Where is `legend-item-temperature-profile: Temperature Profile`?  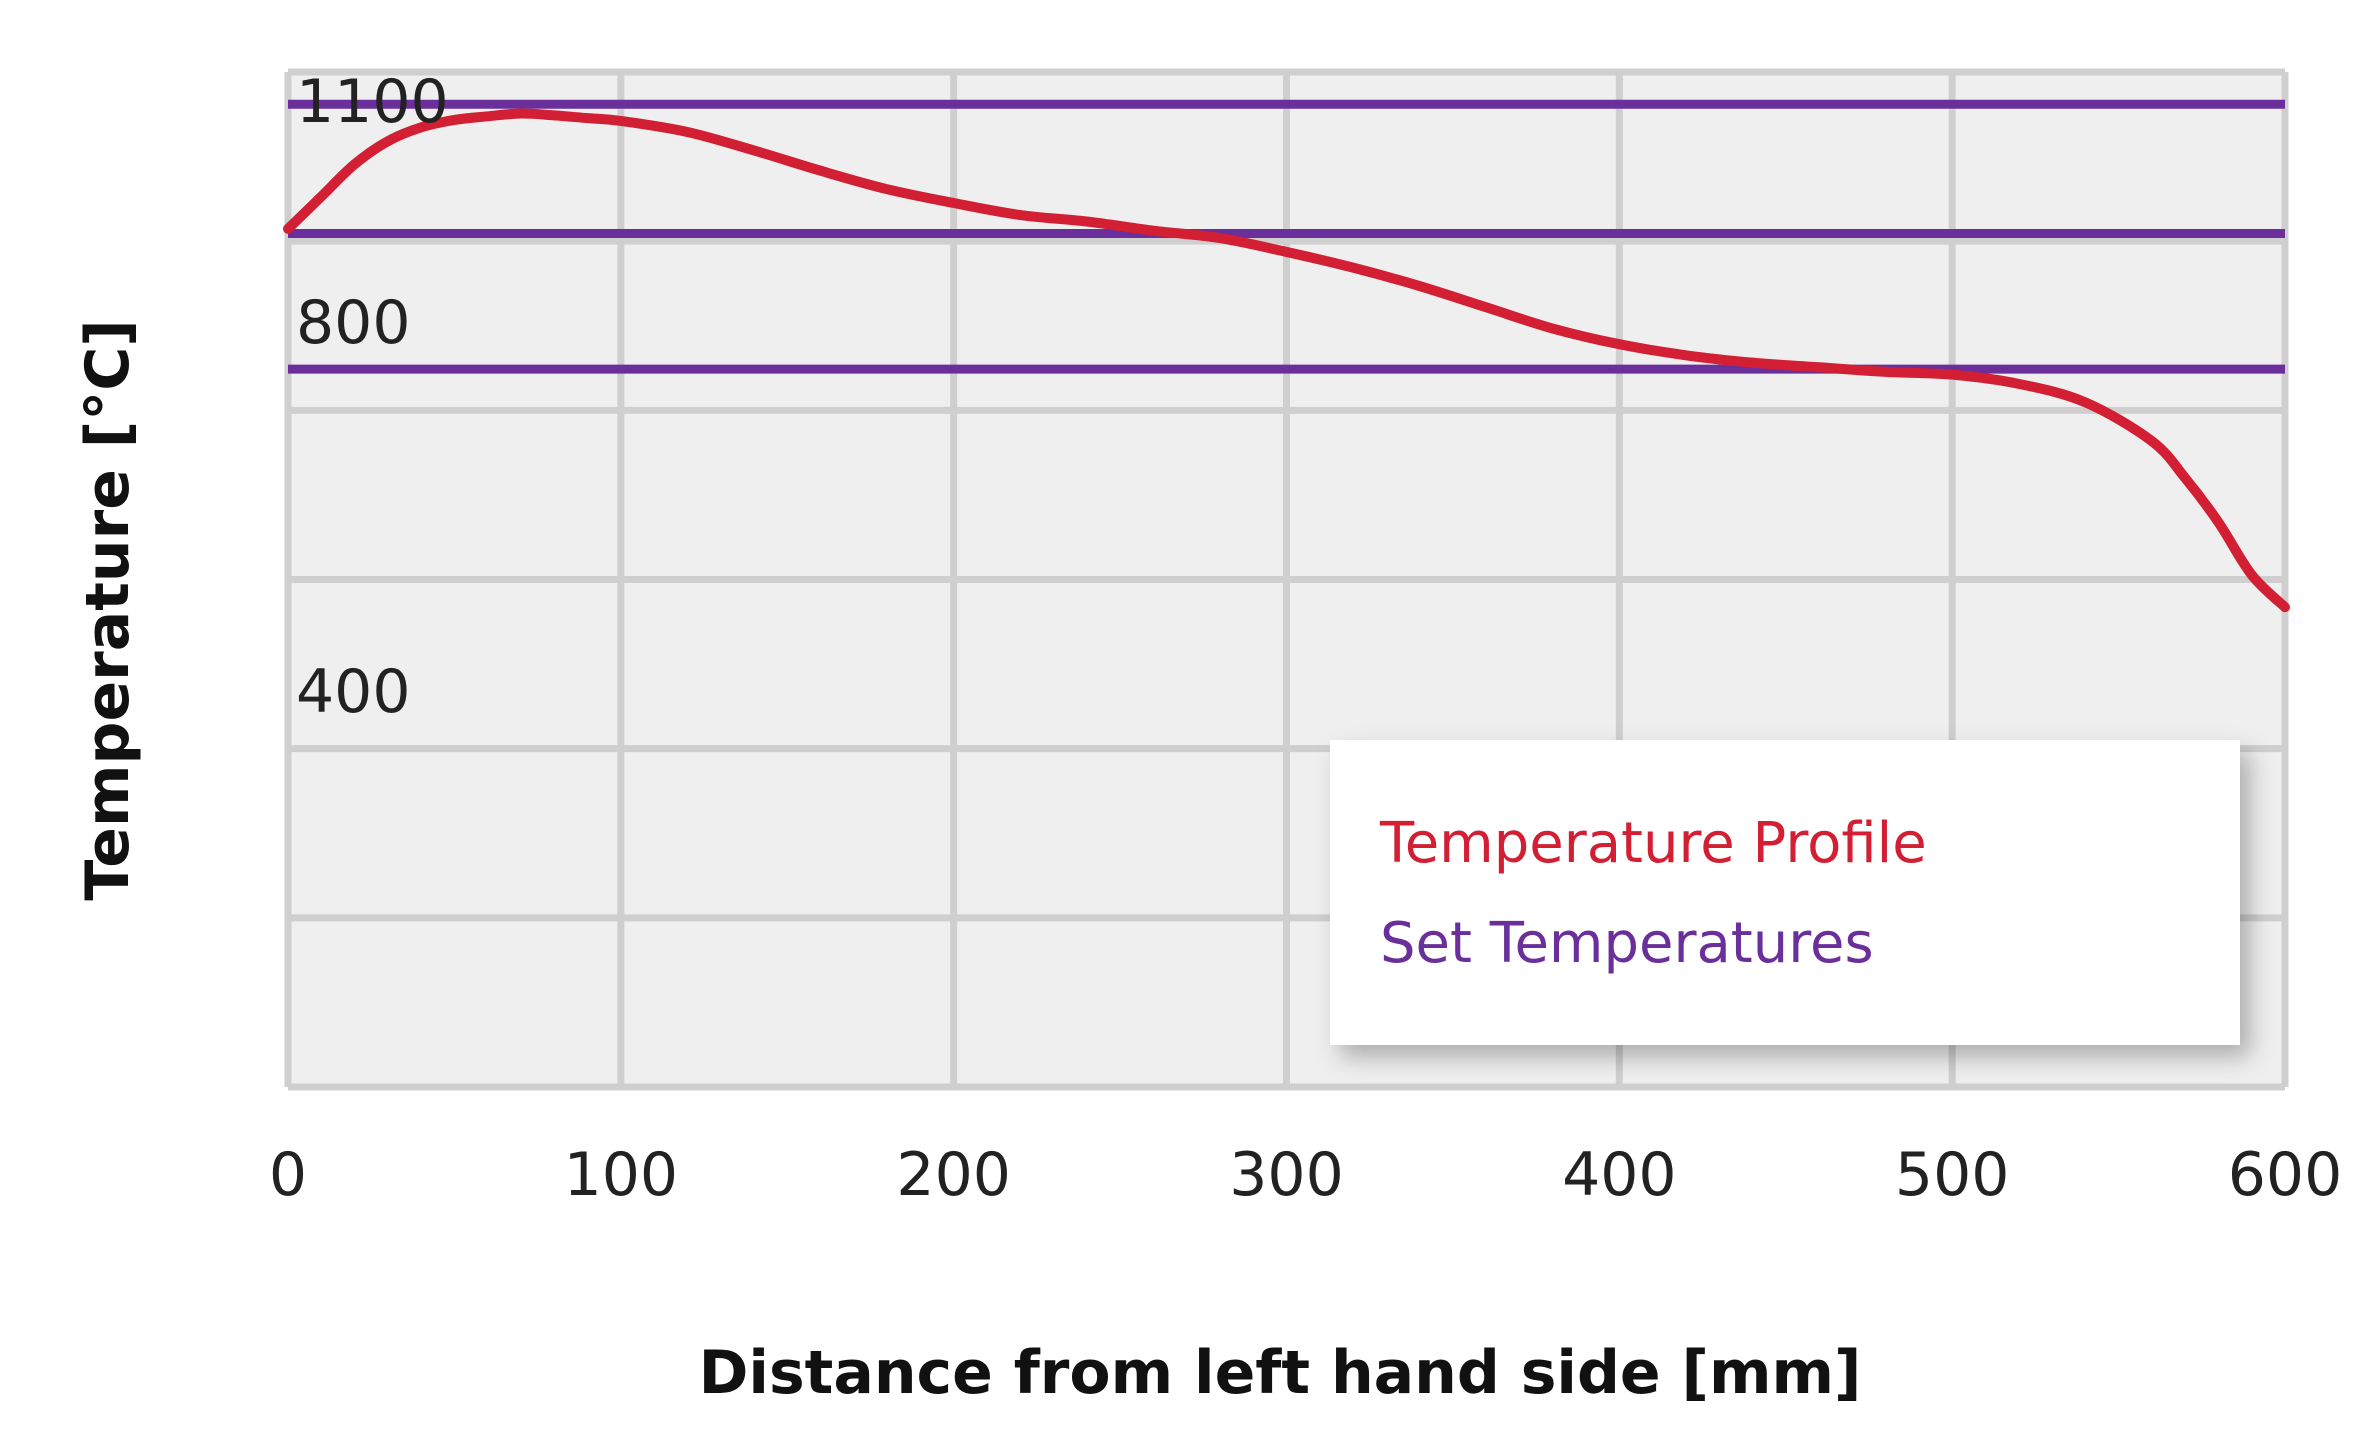
legend-item-temperature-profile: Temperature Profile is located at coordinates (1653, 843).